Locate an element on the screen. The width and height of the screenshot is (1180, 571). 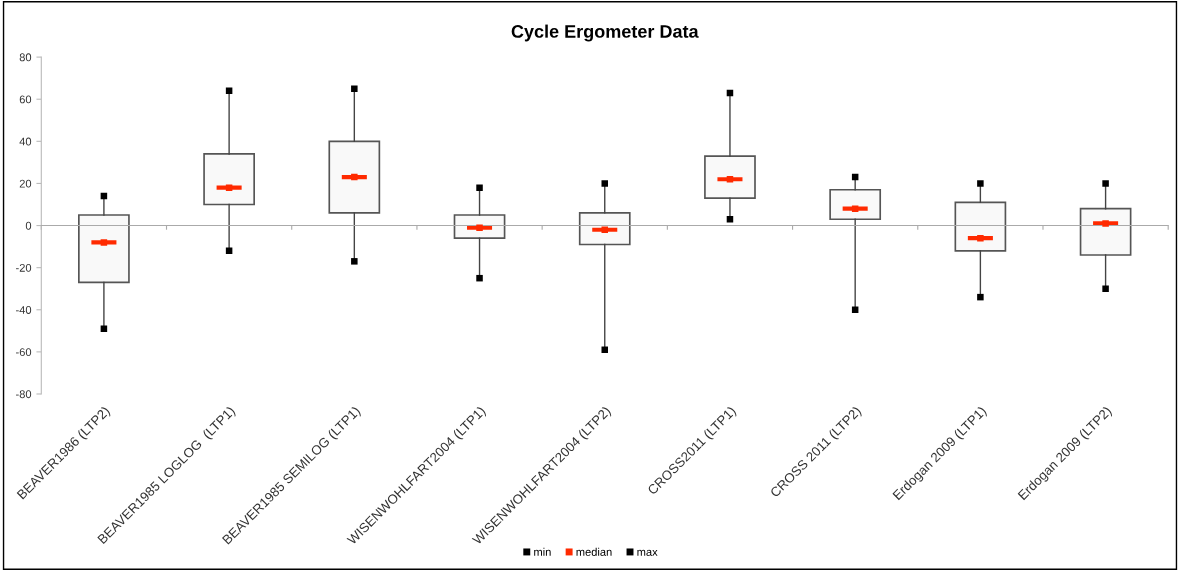
y-tick-label: 80 is located at coordinates (25, 57).